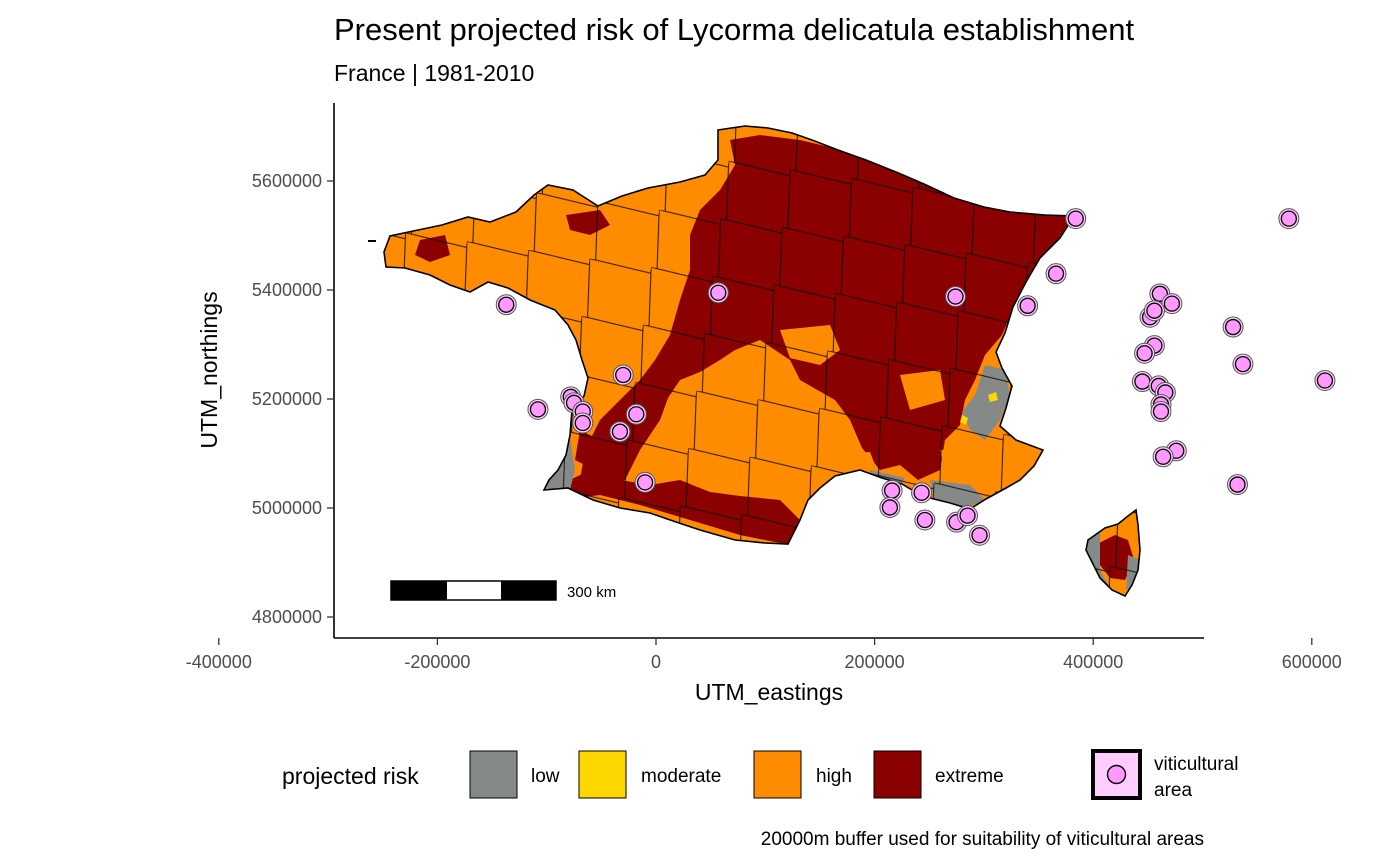  Describe the element at coordinates (656, 662) in the screenshot. I see `x-tick-label: 0` at that location.